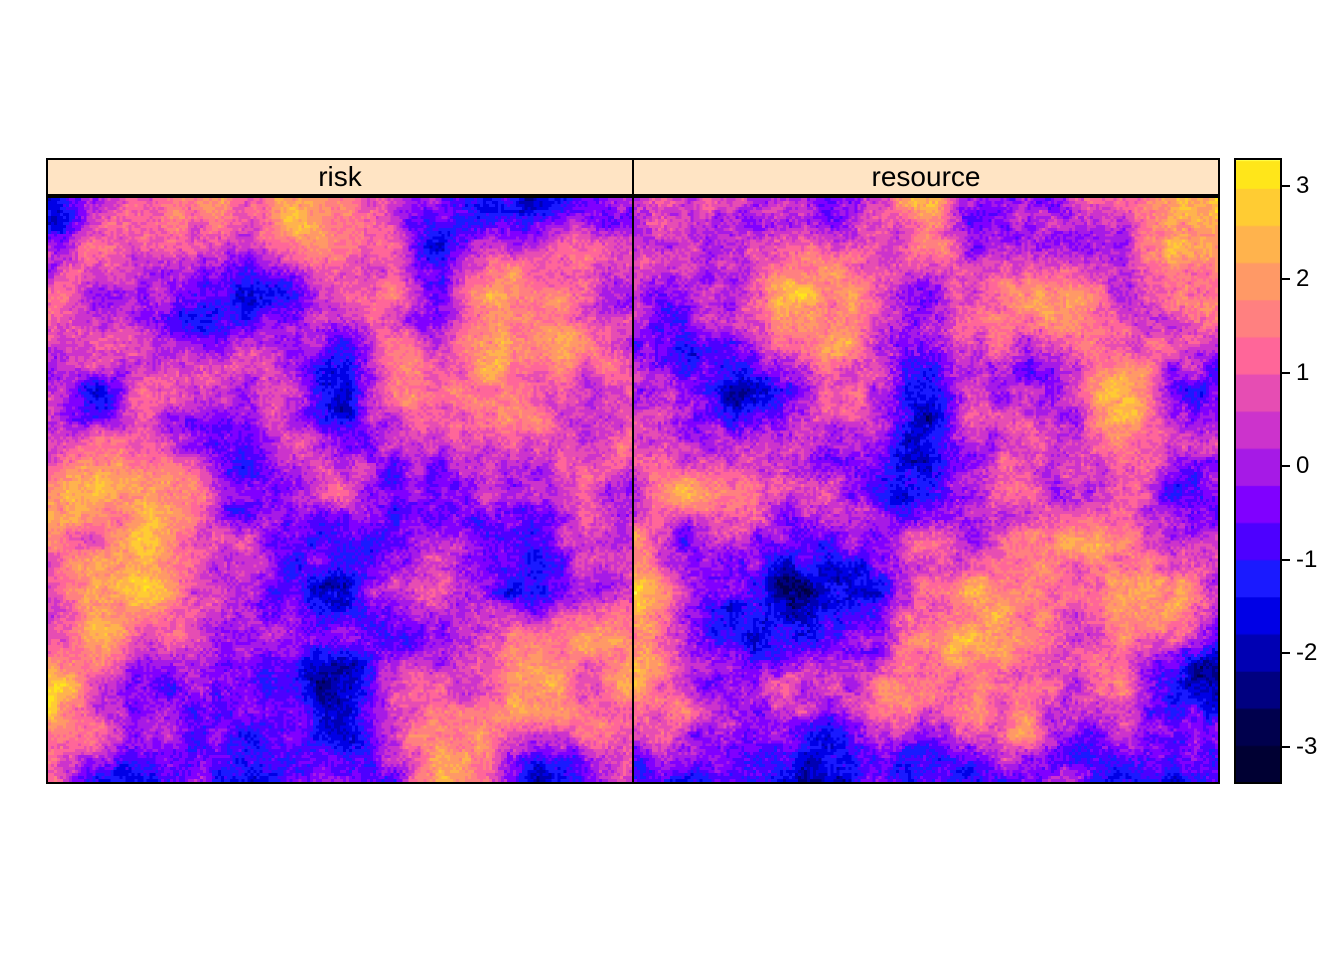  Describe the element at coordinates (1307, 746) in the screenshot. I see `colorkey-tick-label: -3` at that location.